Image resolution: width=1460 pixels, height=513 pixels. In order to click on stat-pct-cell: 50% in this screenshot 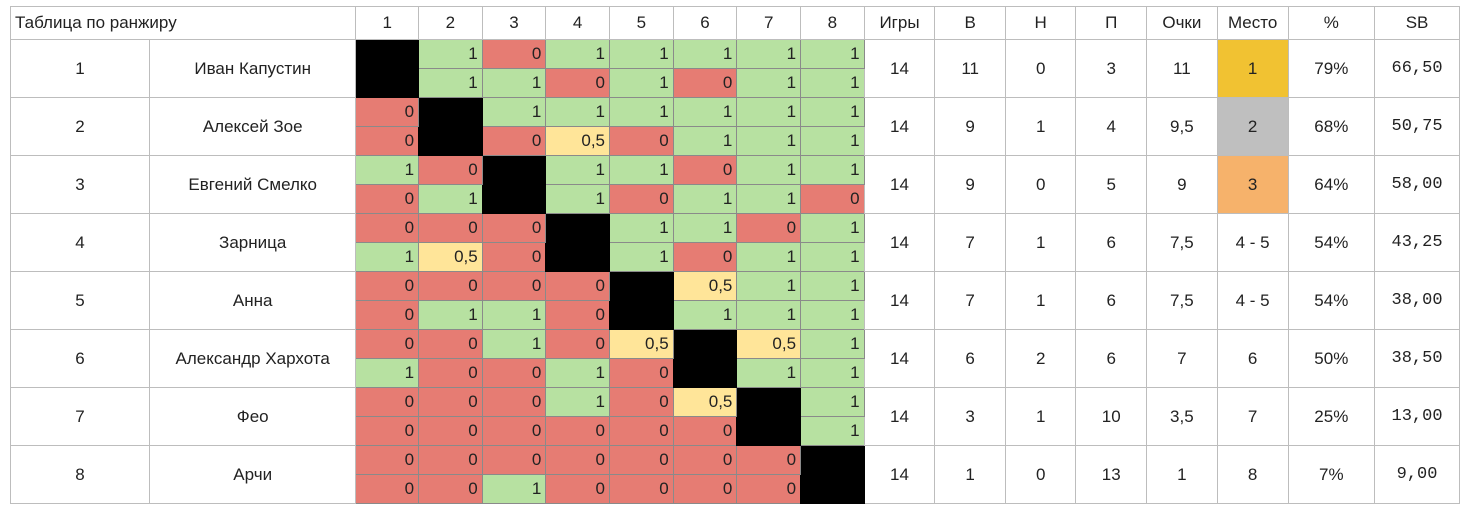, I will do `click(1331, 358)`.